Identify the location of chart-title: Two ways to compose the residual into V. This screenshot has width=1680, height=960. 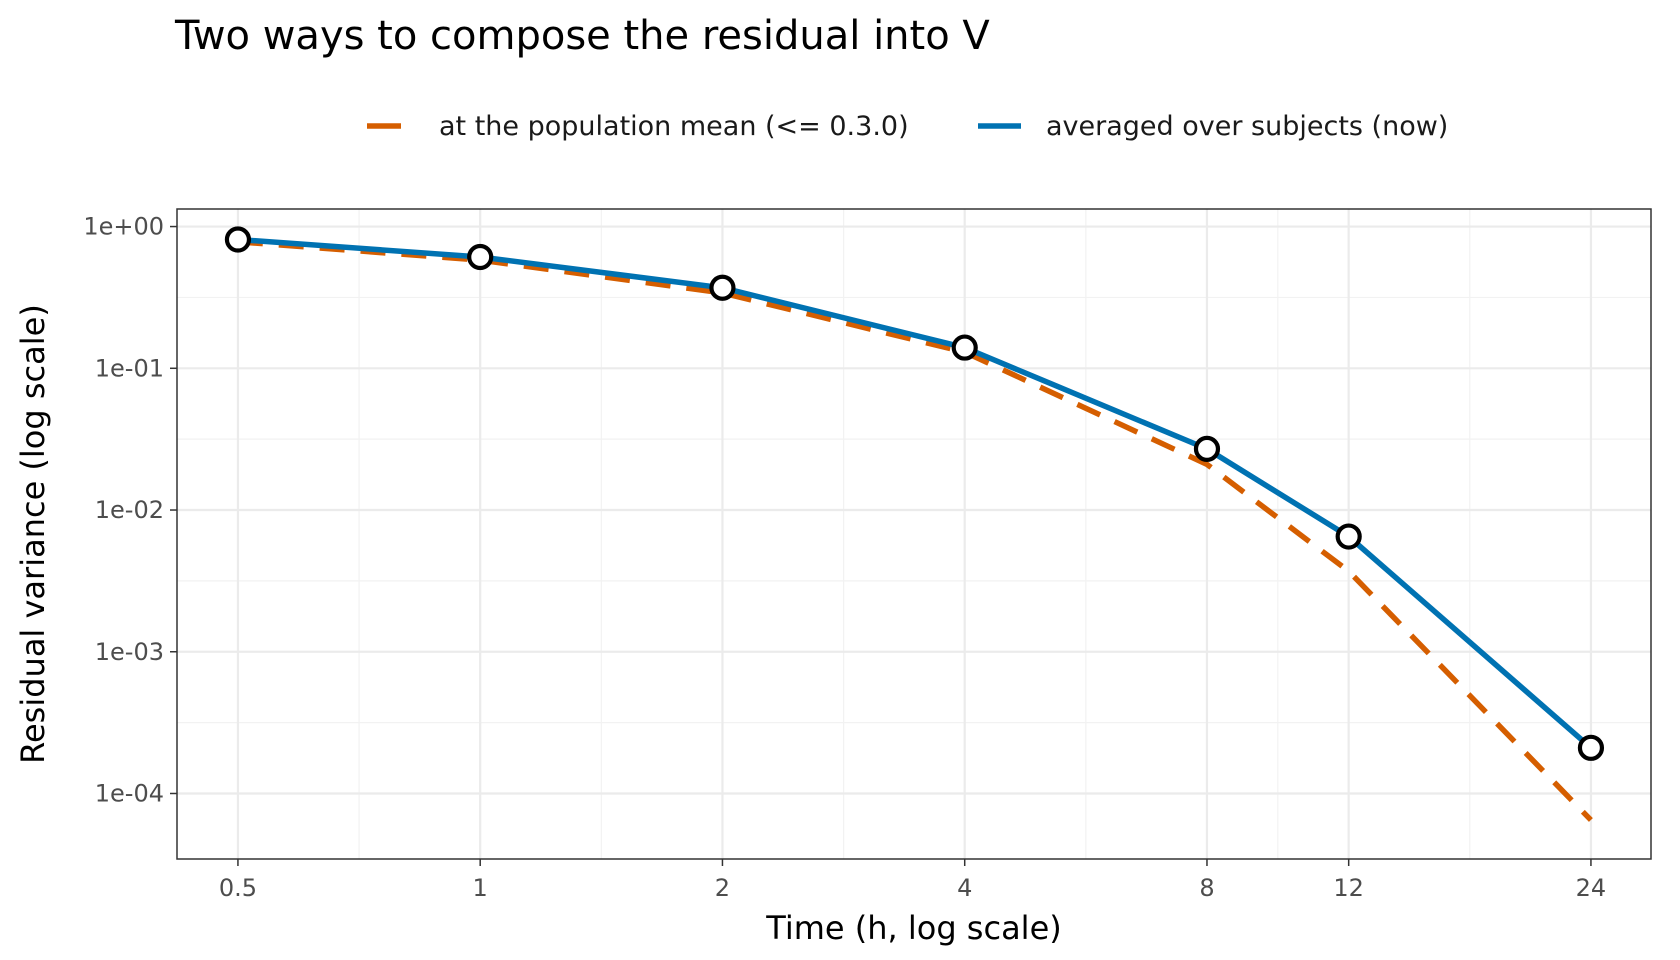
(582, 36).